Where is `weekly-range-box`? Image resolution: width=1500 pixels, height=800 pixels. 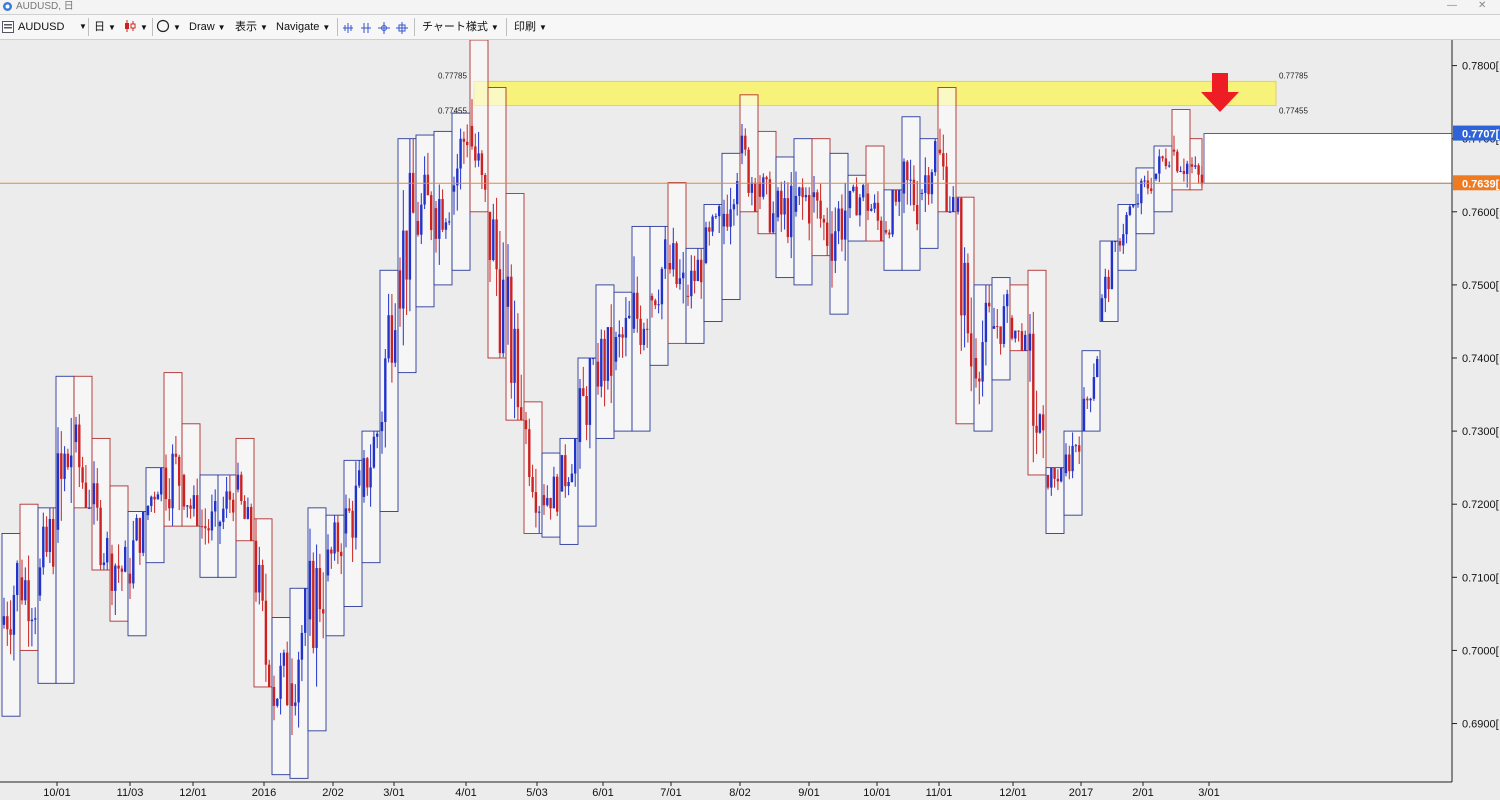
weekly-range-box is located at coordinates (65, 529).